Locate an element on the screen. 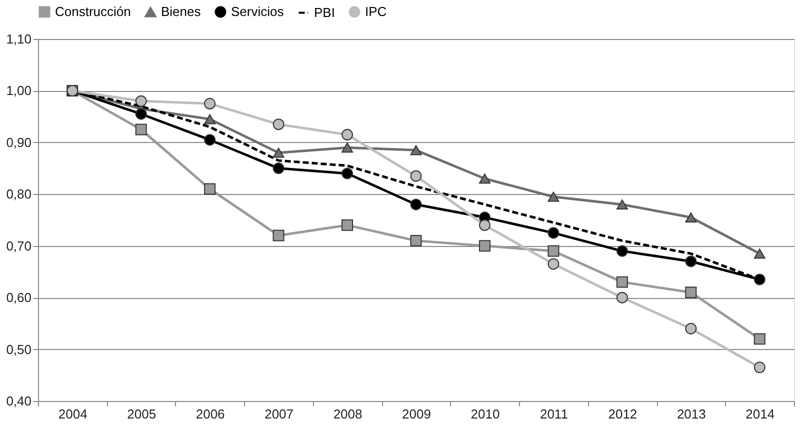  y-tick-label: 0,60 is located at coordinates (19, 298).